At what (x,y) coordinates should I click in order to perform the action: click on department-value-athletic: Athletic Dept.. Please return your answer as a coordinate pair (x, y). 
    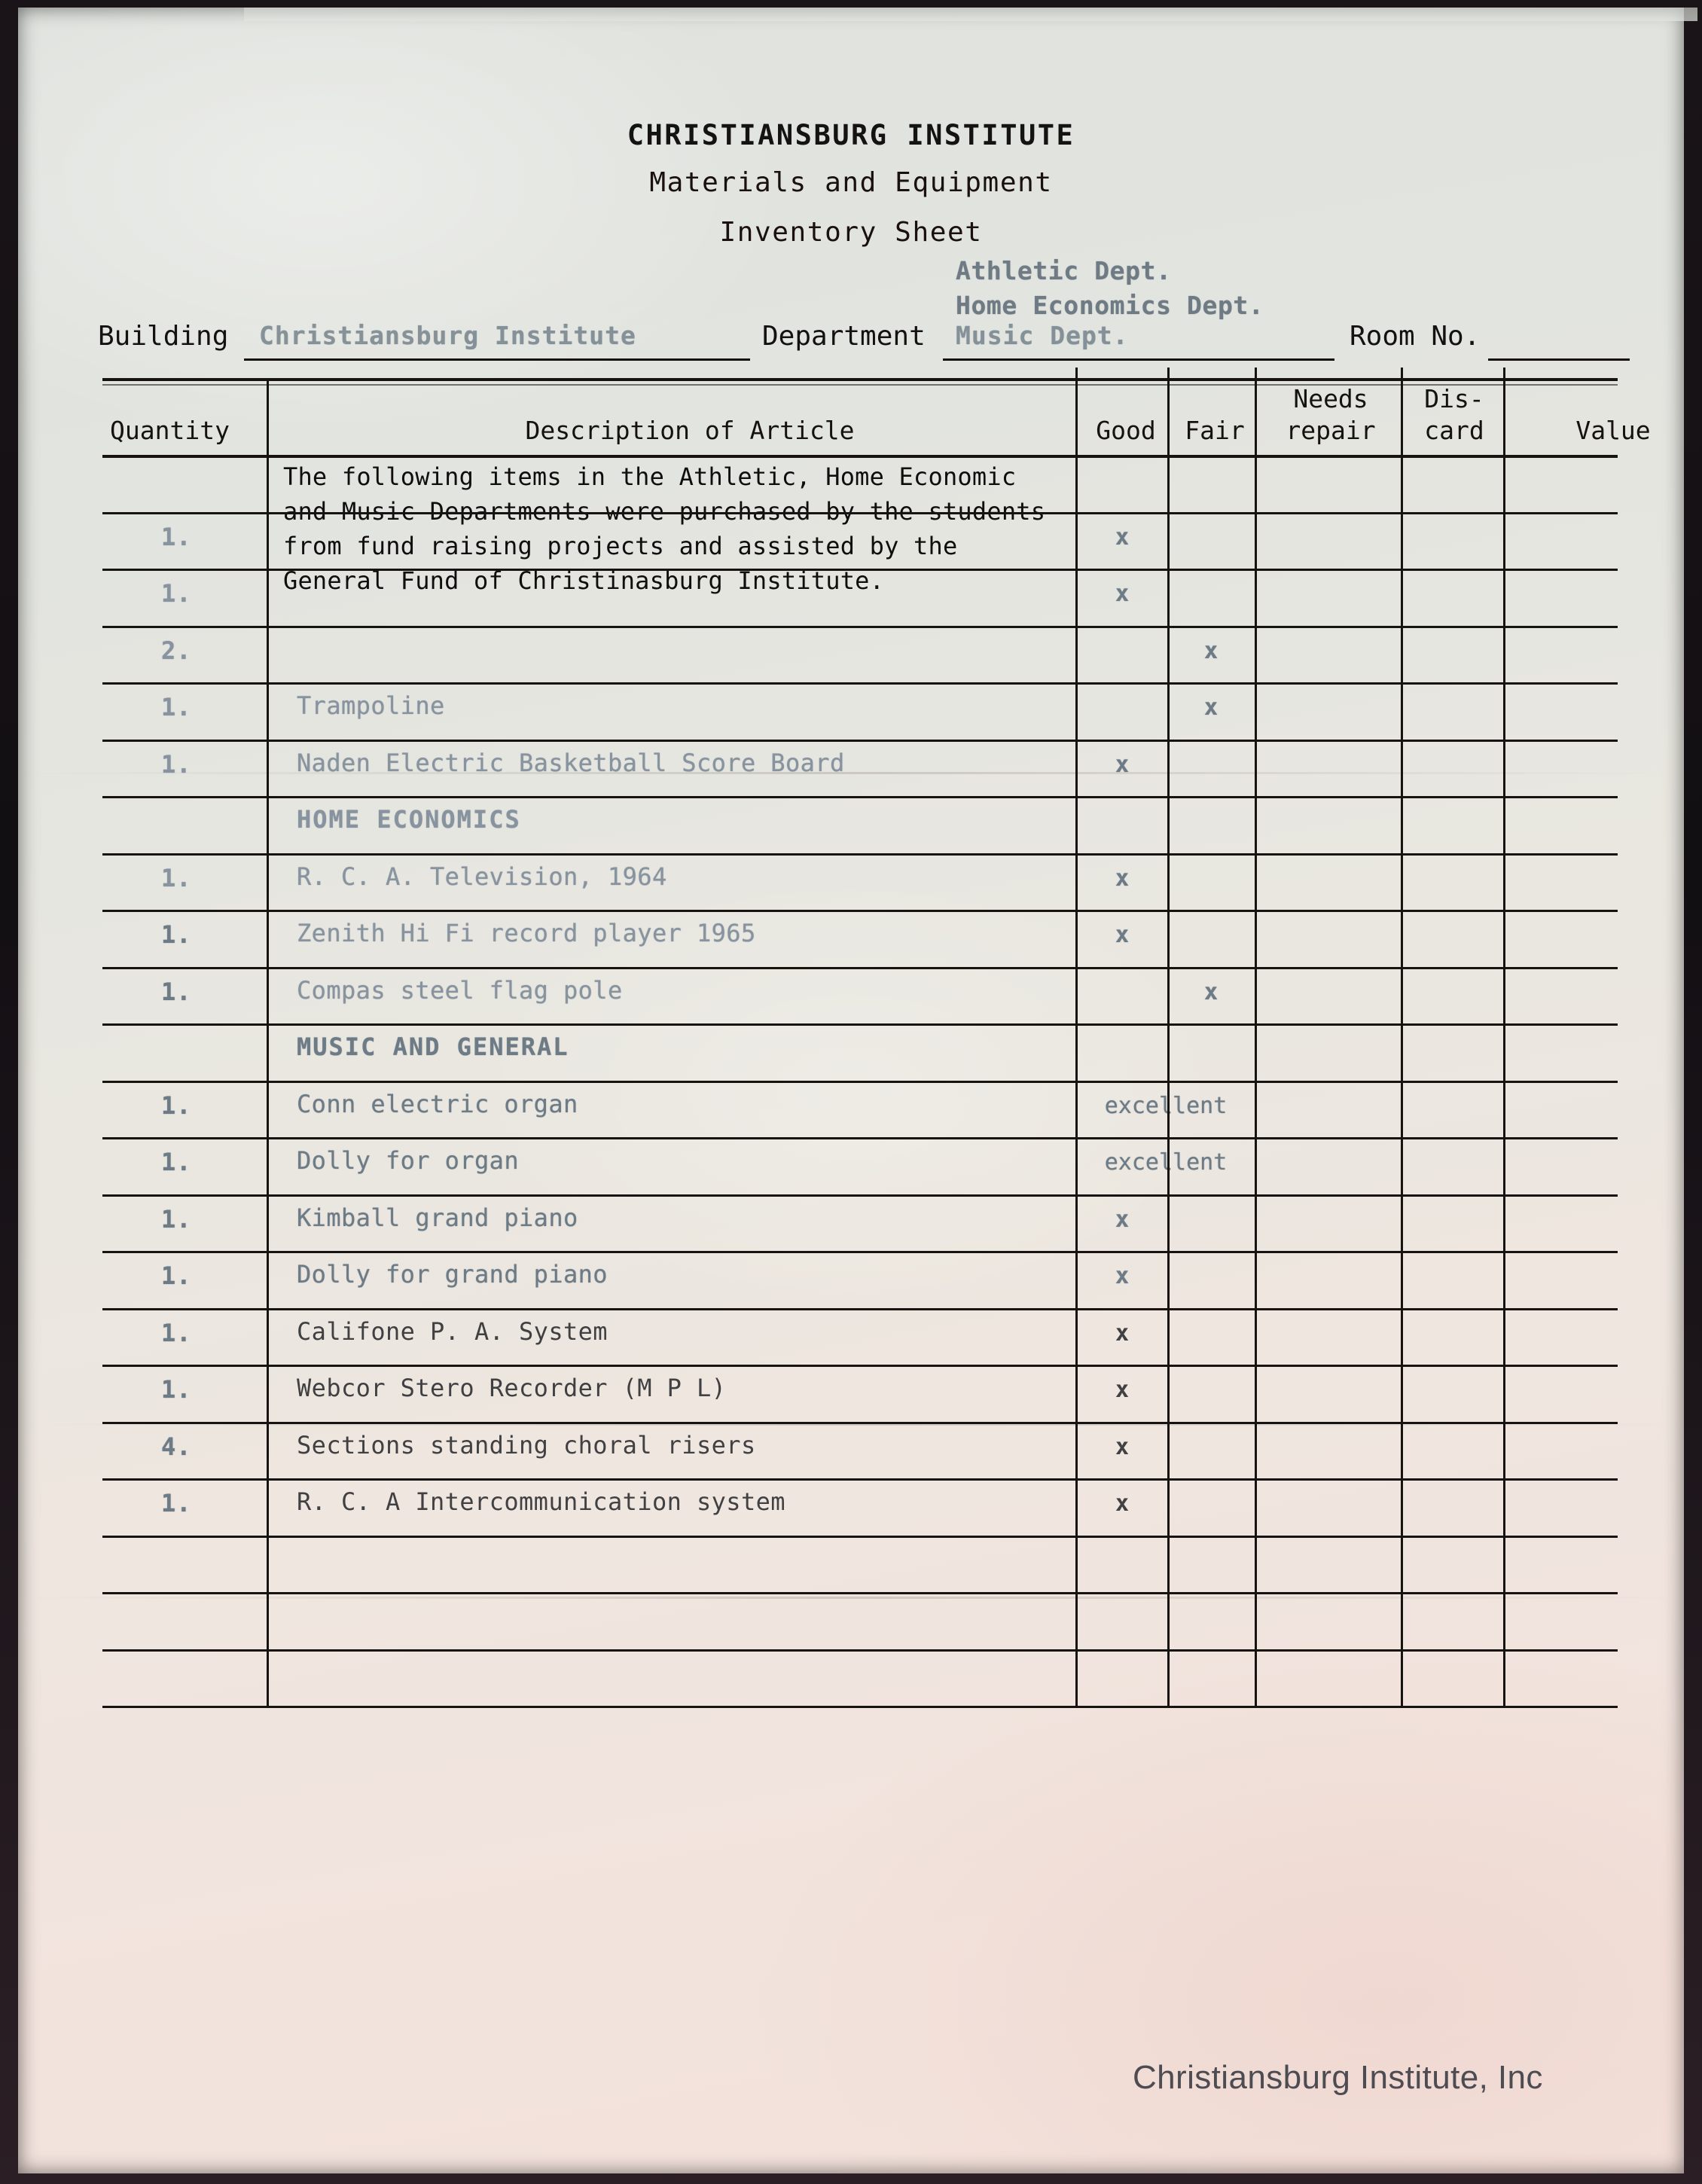
    Looking at the image, I should click on (1064, 270).